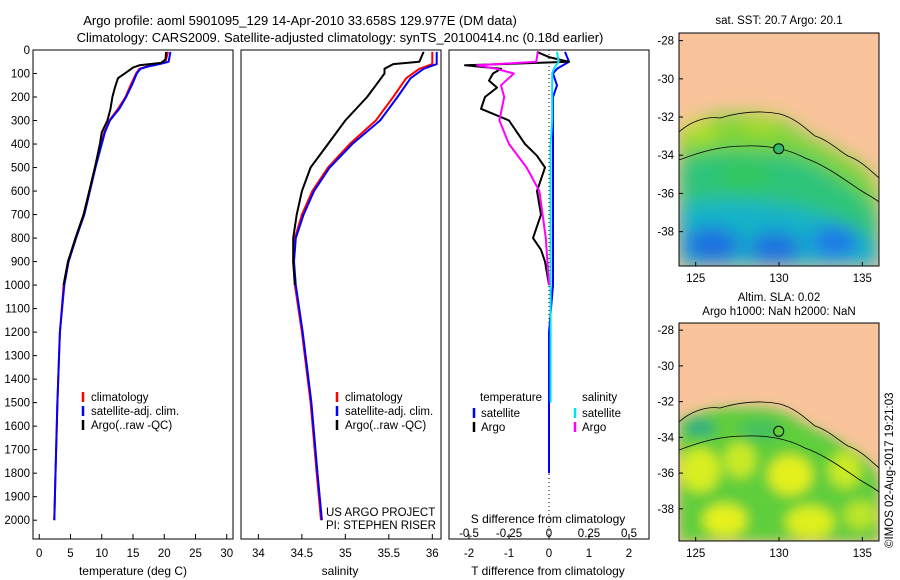 The width and height of the screenshot is (900, 580). Describe the element at coordinates (101, 554) in the screenshot. I see `x-tick-label: 10` at that location.